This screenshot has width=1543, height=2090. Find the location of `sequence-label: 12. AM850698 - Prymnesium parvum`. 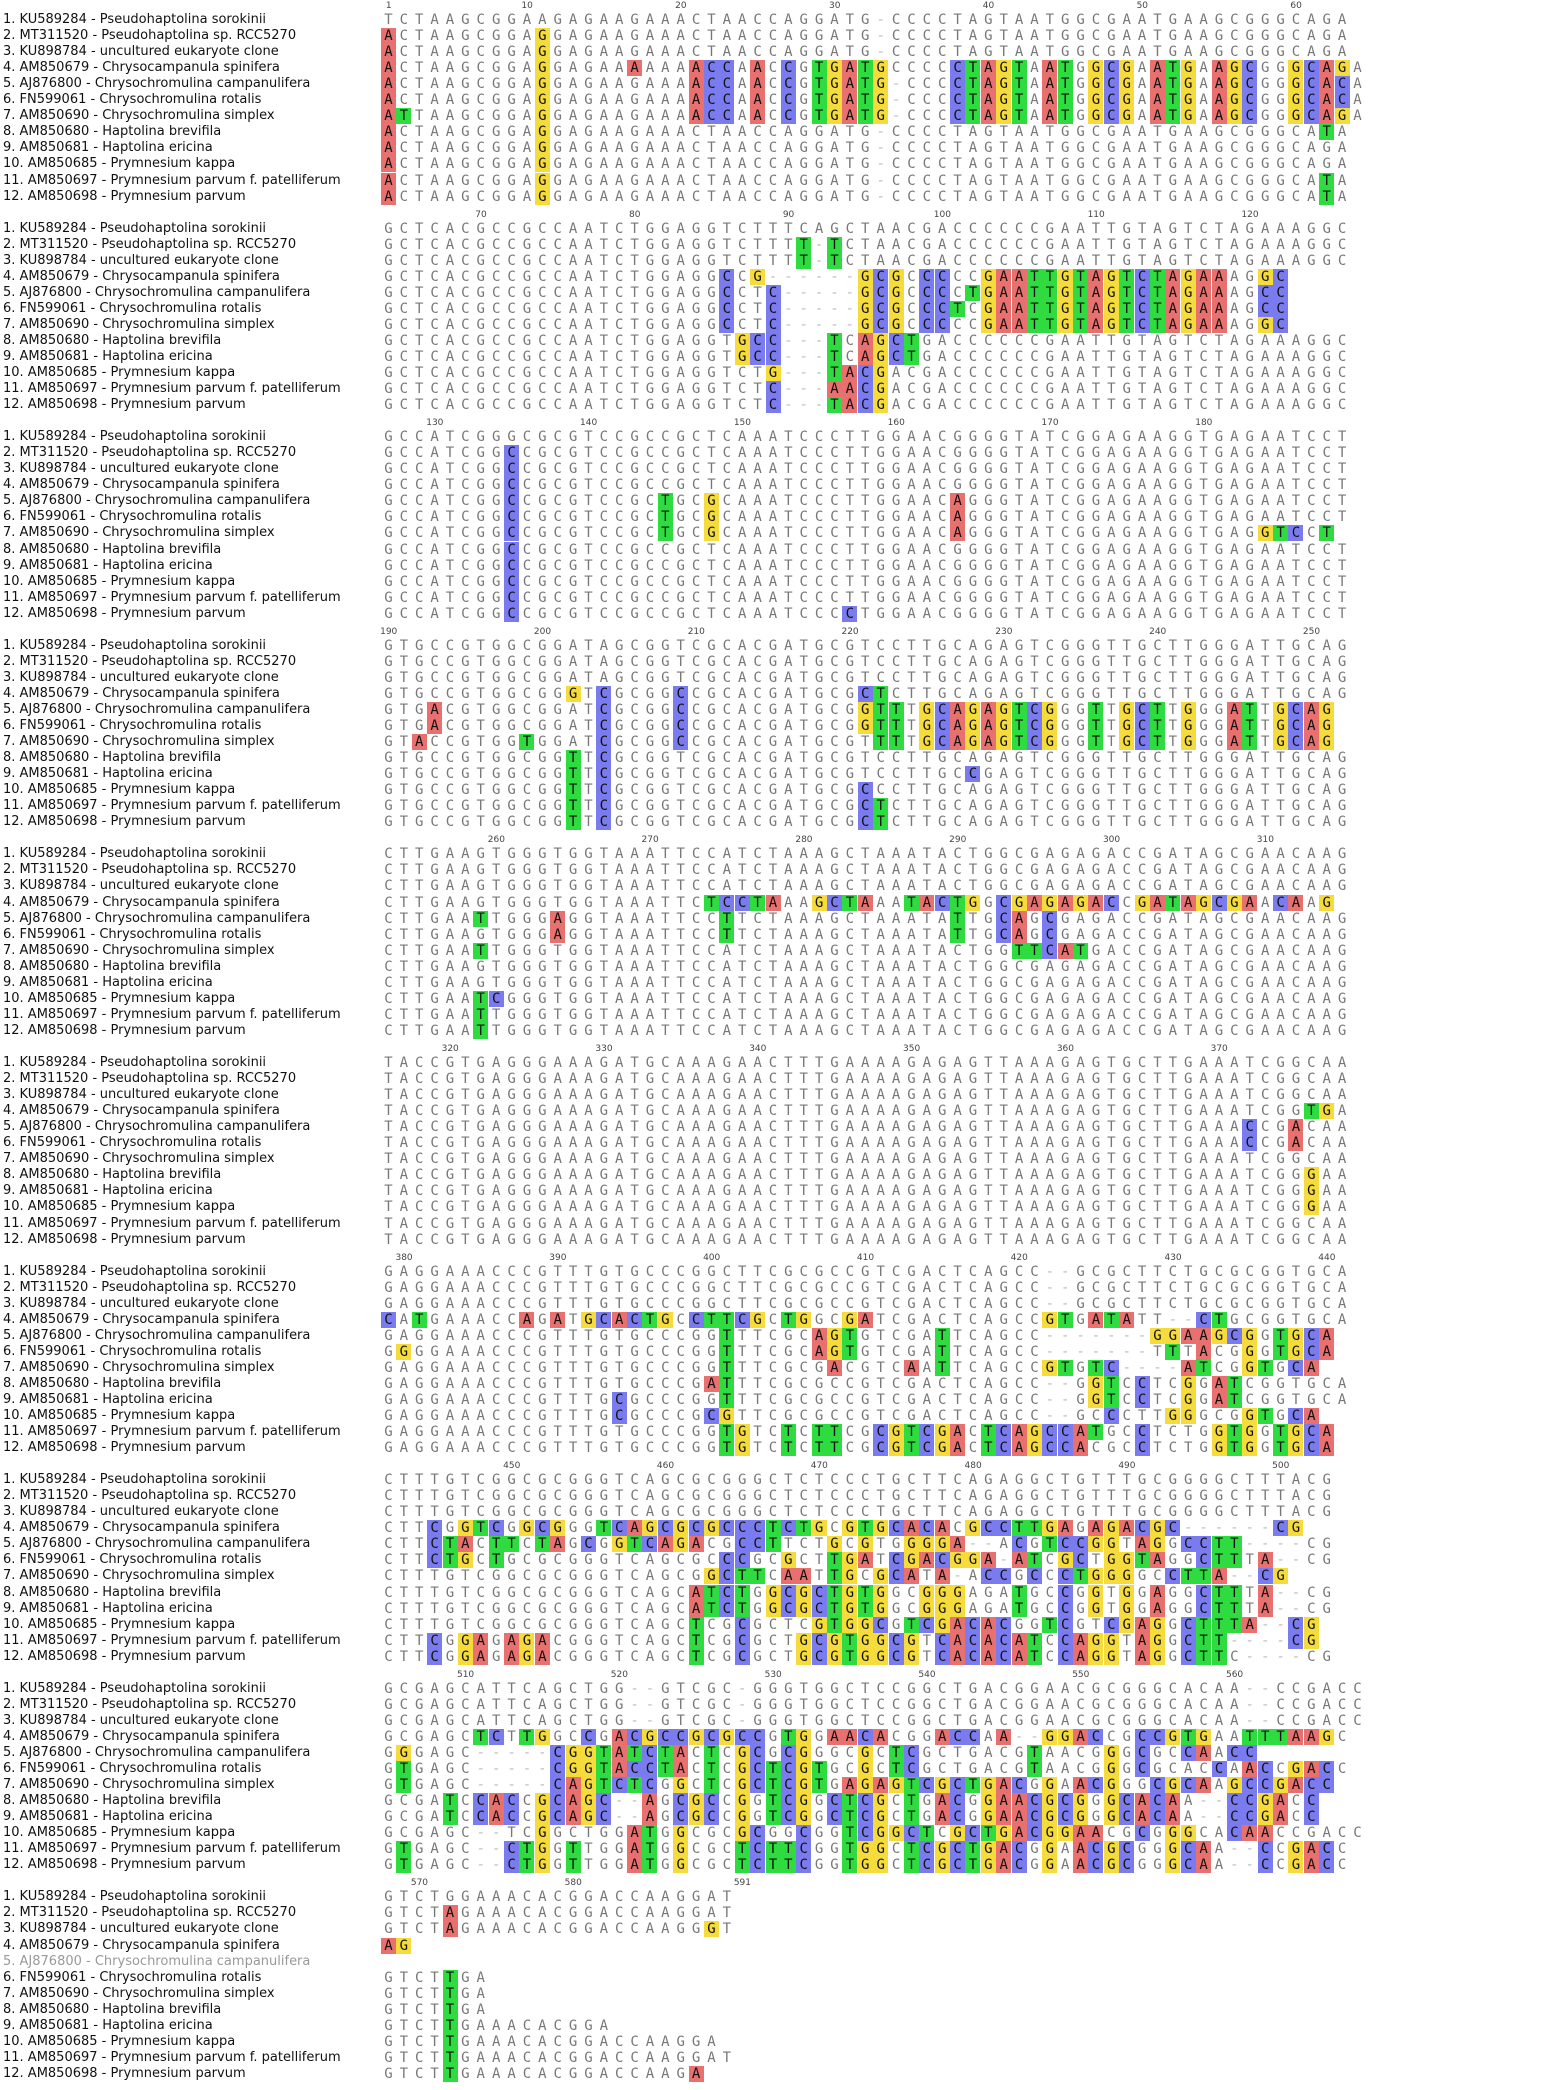

sequence-label: 12. AM850698 - Prymnesium parvum is located at coordinates (189, 197).